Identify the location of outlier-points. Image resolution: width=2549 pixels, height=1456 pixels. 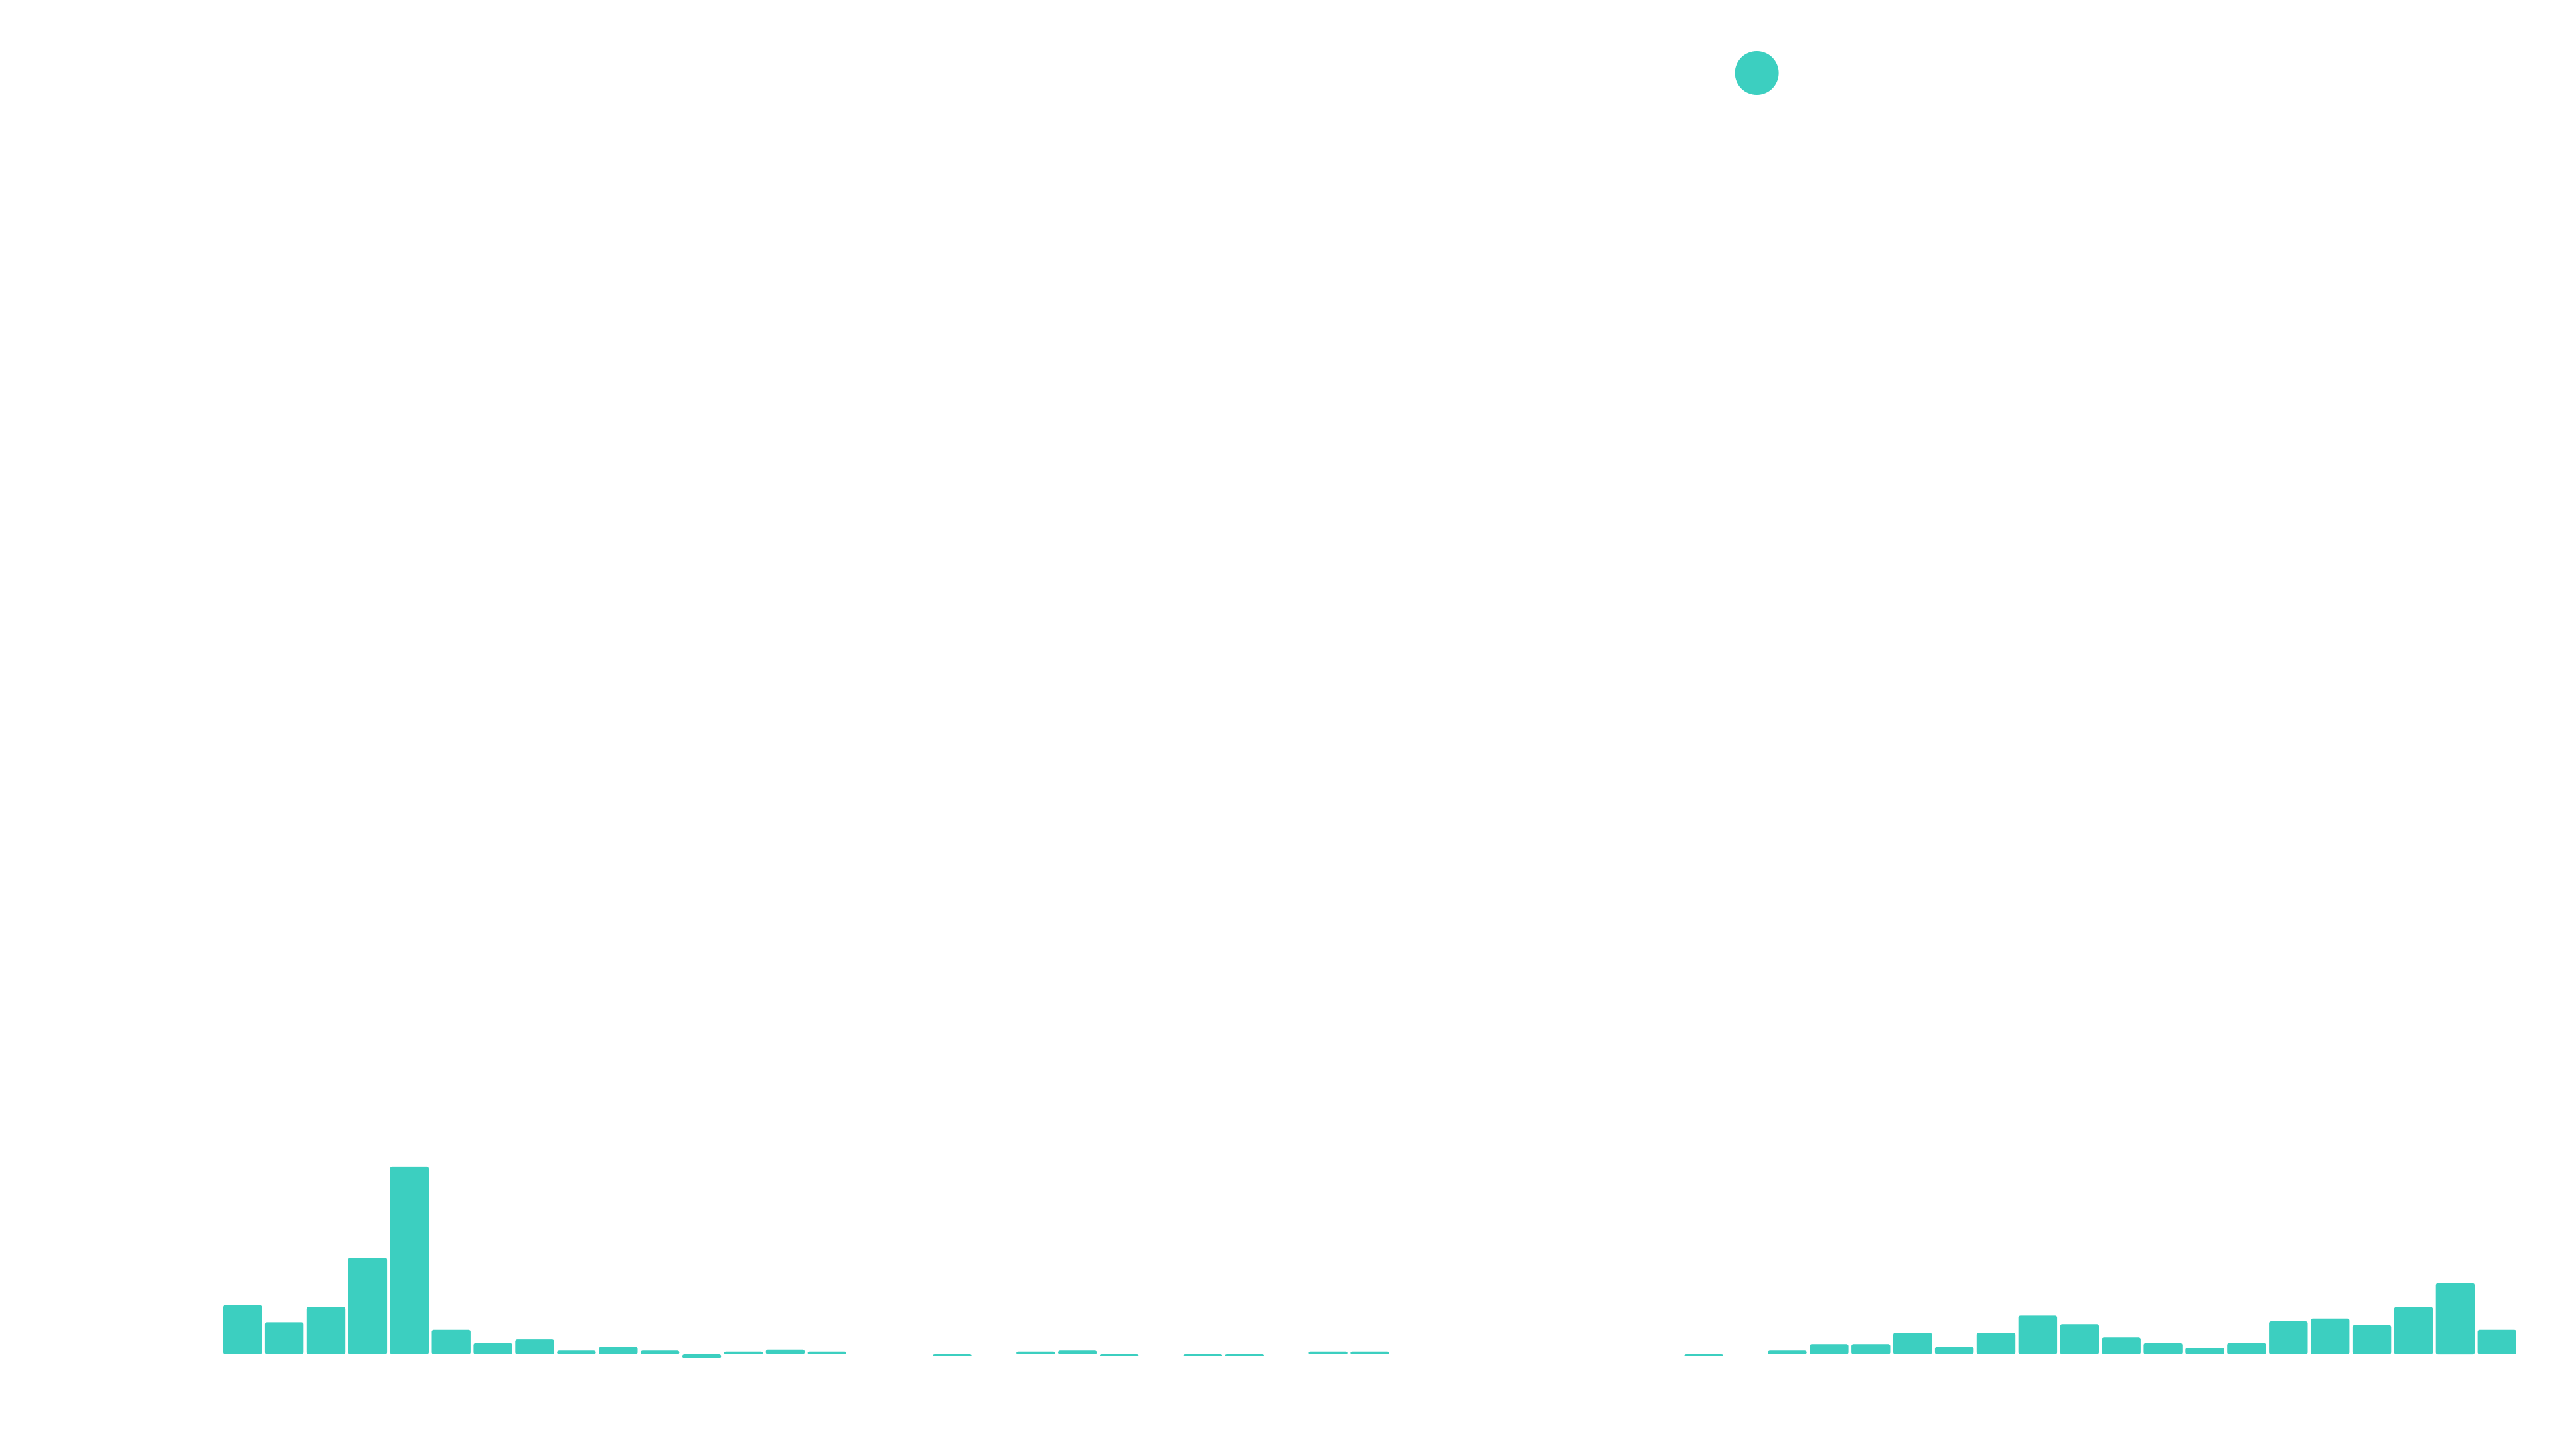
(1757, 73).